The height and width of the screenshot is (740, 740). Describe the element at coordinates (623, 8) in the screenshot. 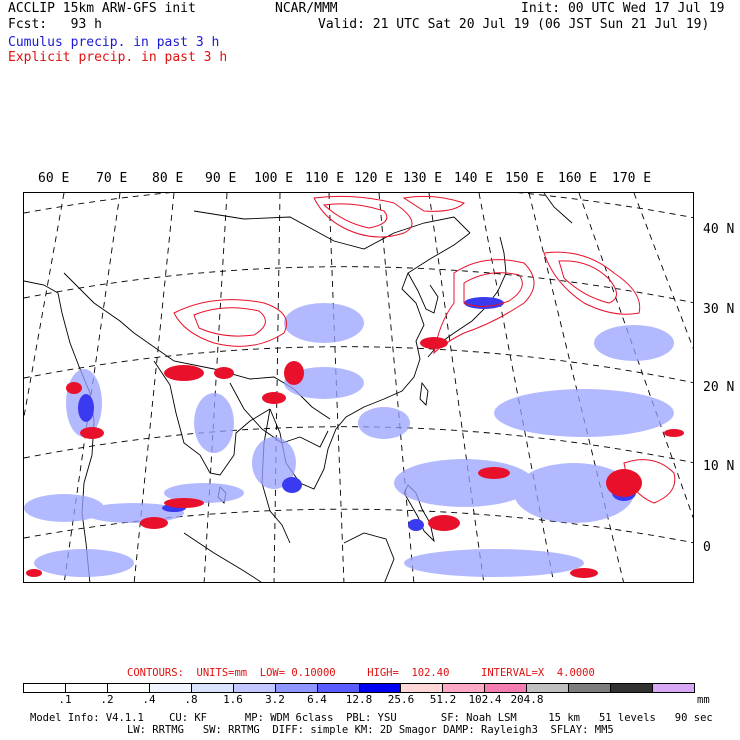

I see `init-time: Init: 00 UTC Wed 17 Jul 19` at that location.